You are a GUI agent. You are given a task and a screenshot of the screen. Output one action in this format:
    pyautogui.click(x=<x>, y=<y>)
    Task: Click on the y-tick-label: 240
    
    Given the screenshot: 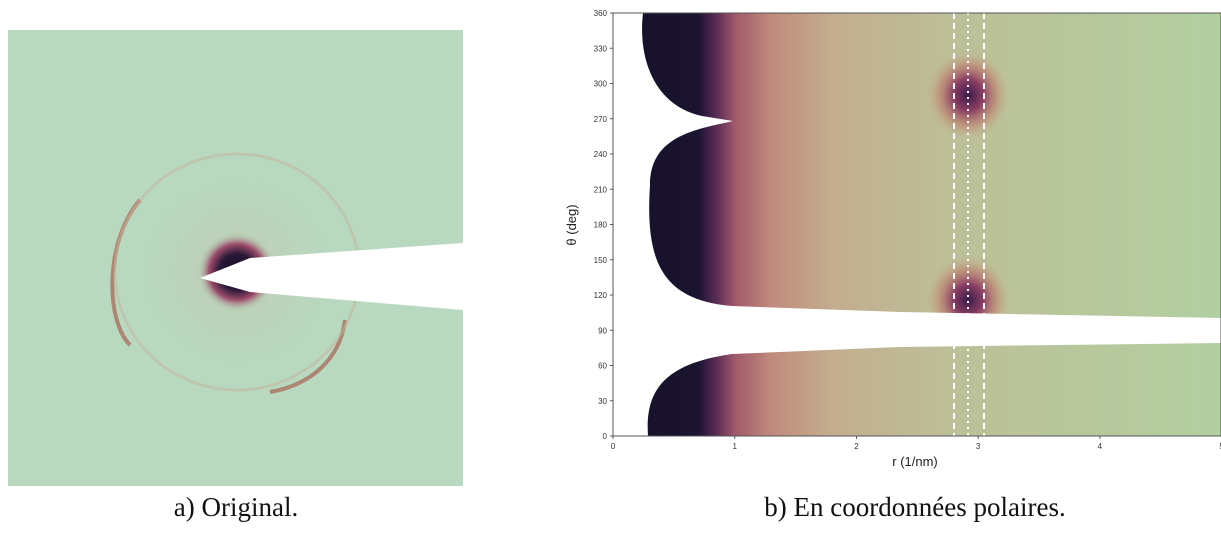 What is the action you would take?
    pyautogui.click(x=601, y=154)
    